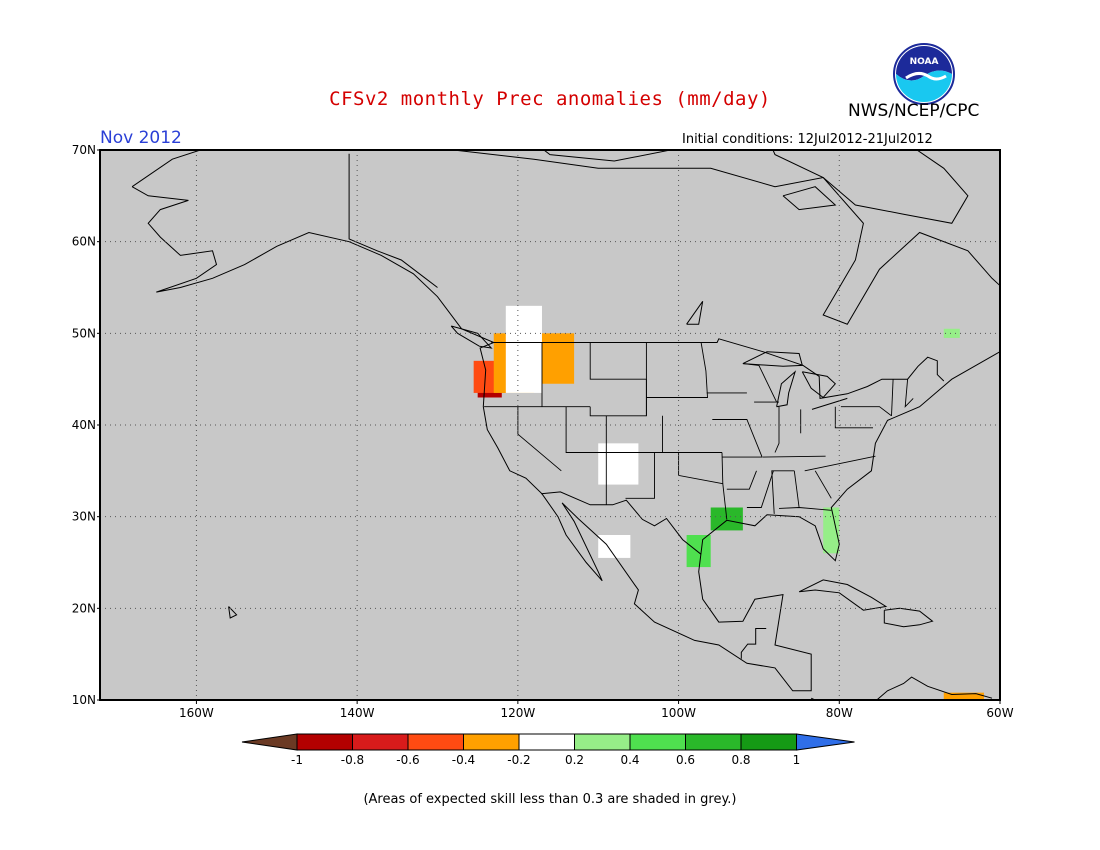 The width and height of the screenshot is (1100, 850). Describe the element at coordinates (786, 389) in the screenshot. I see `lake-michigan` at that location.